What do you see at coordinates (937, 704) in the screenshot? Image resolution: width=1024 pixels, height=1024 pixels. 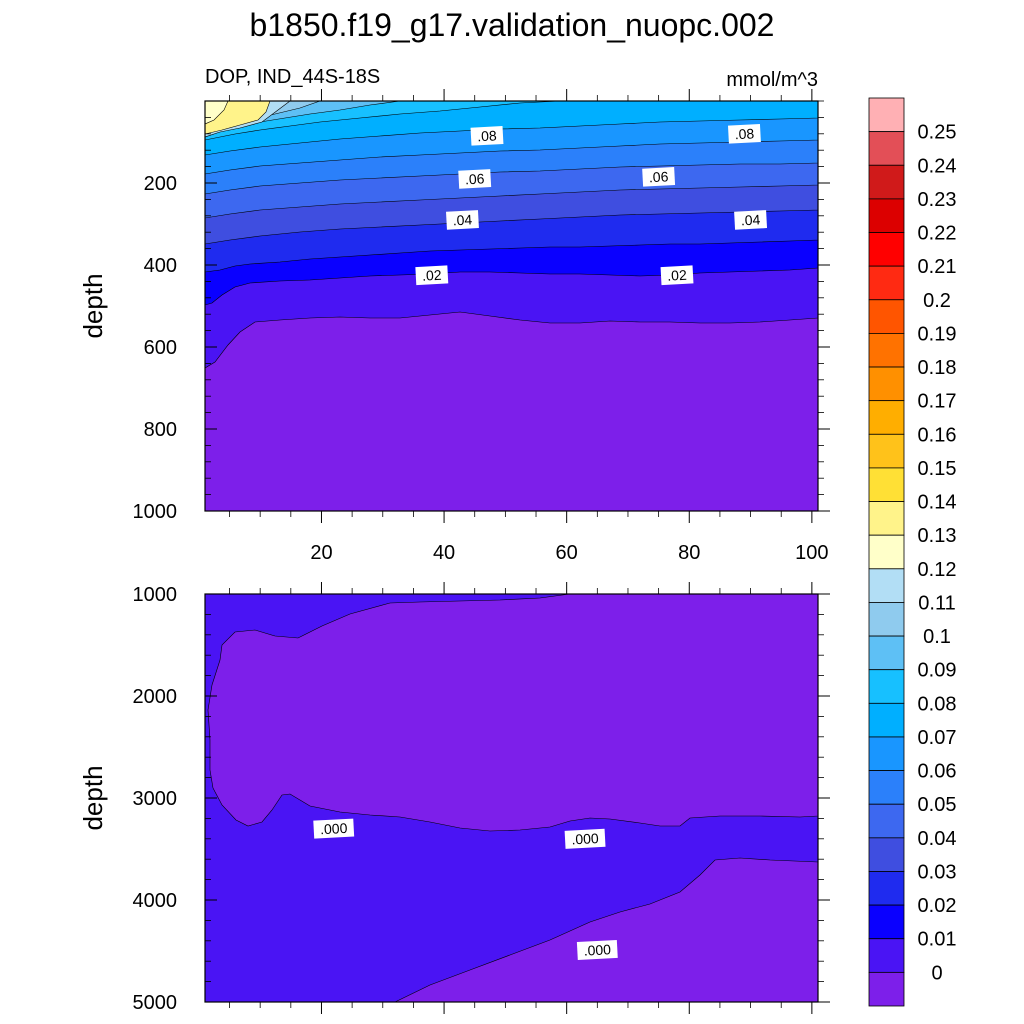 I see `colorbar-label: 0.08` at bounding box center [937, 704].